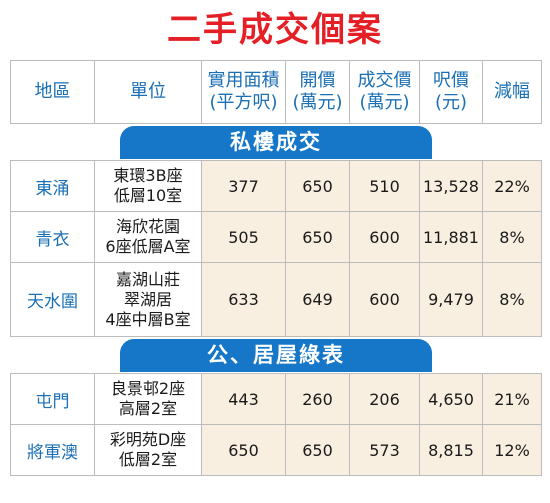 Image resolution: width=550 pixels, height=503 pixels. Describe the element at coordinates (148, 186) in the screenshot. I see `cell-unit: 東環3B座 低層10室` at that location.